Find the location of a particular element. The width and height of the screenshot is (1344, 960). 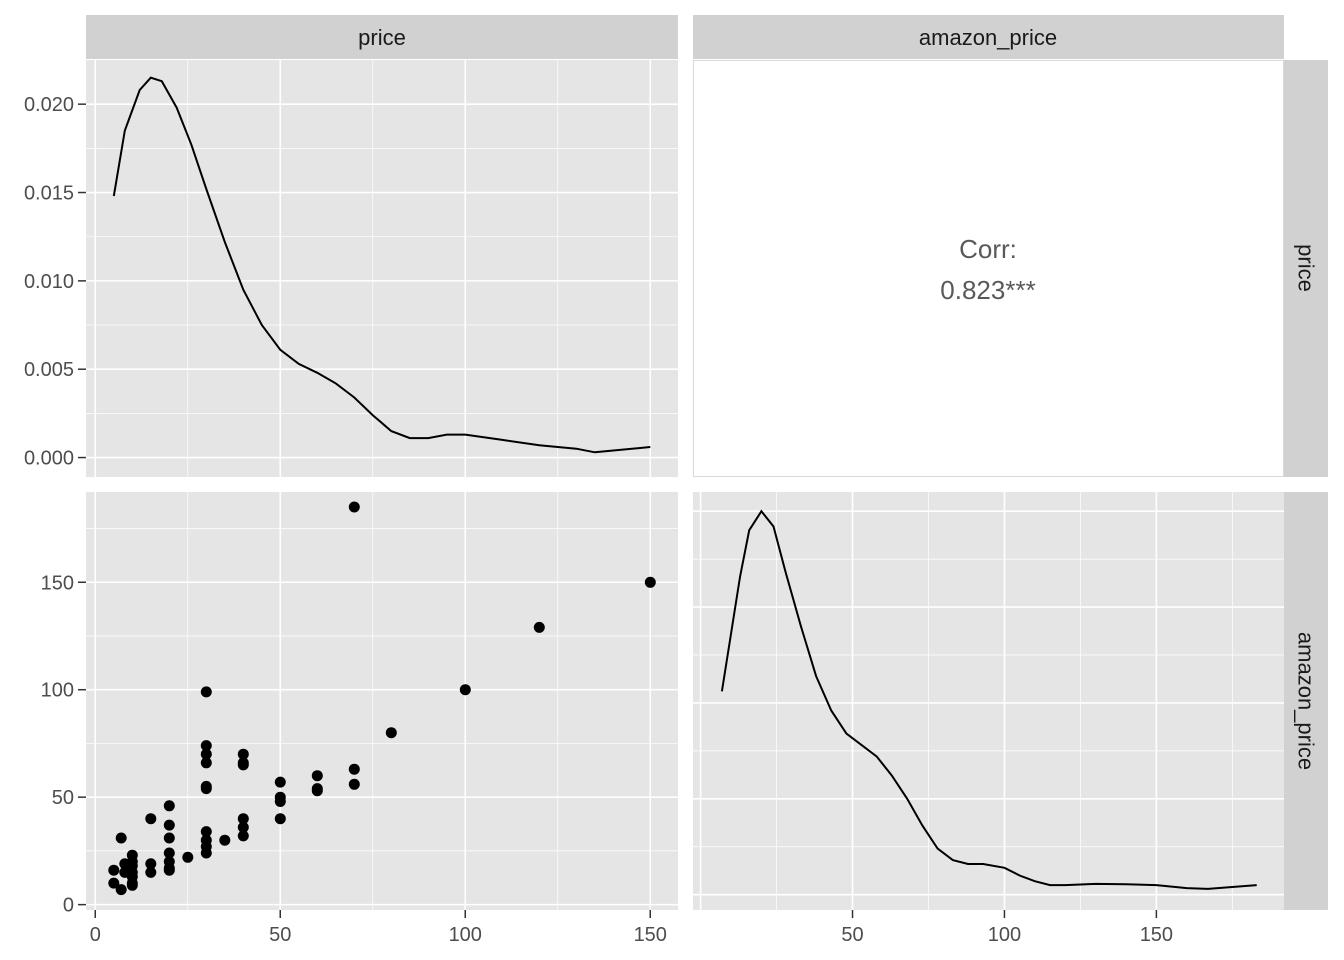

strip-top-price is located at coordinates (382, 37).